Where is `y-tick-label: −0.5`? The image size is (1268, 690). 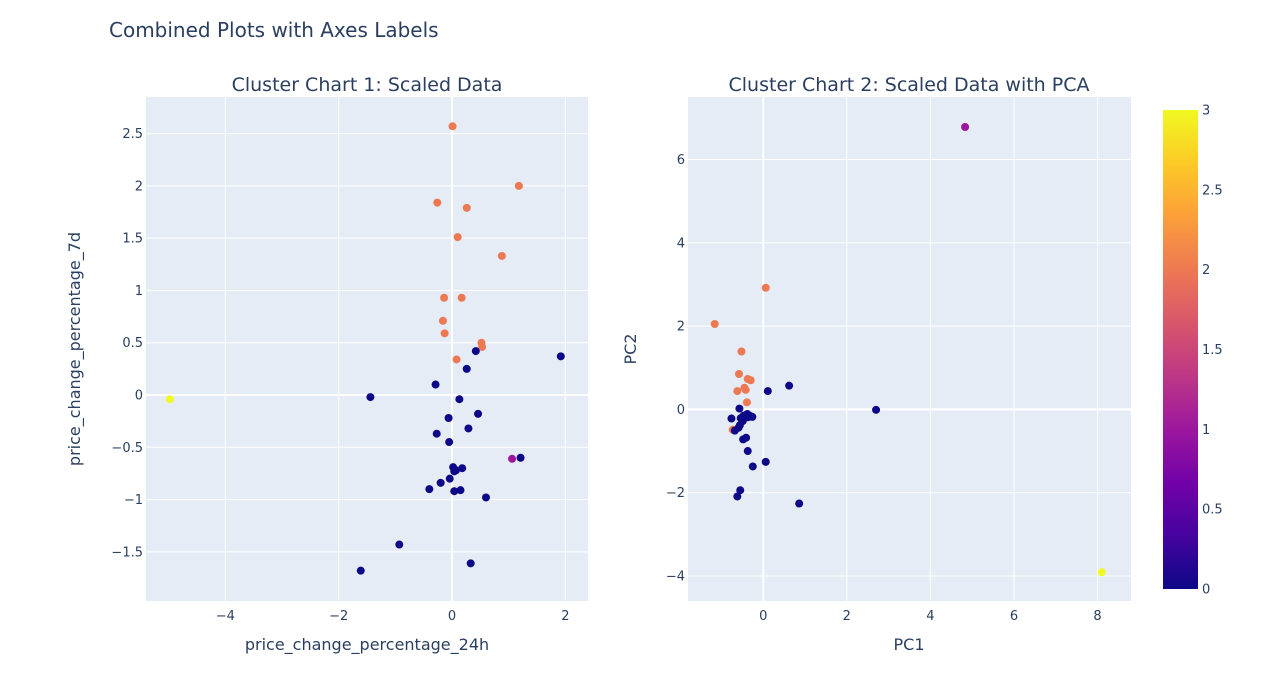
y-tick-label: −0.5 is located at coordinates (127, 448).